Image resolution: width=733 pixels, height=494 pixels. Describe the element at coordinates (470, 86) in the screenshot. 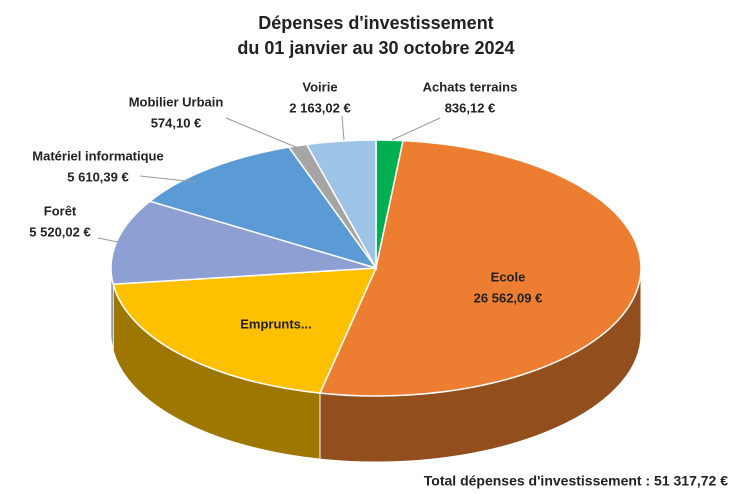

I see `slice-label: Achats terrains` at that location.